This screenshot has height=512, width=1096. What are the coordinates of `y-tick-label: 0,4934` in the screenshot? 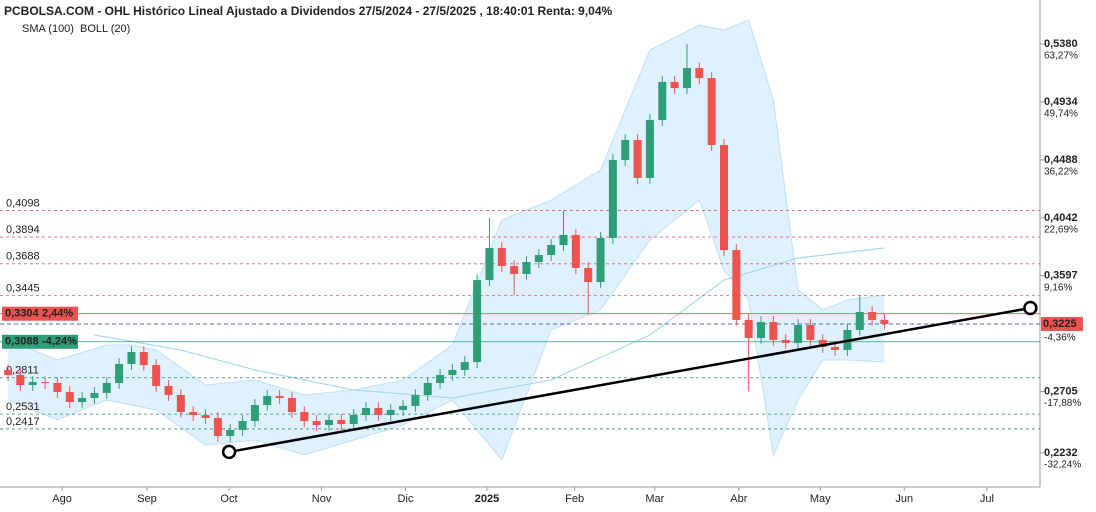 It's located at (1061, 102).